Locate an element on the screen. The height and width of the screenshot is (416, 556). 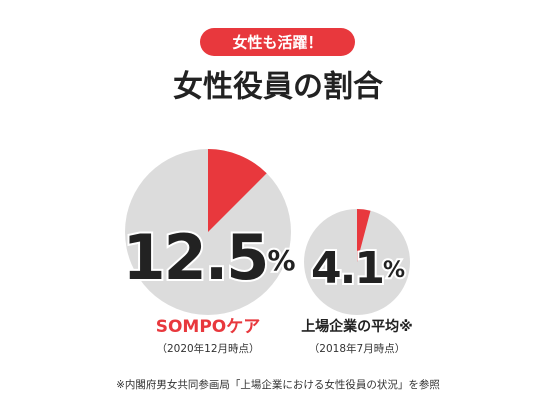
badge: 女性も活躍！ is located at coordinates (277, 43).